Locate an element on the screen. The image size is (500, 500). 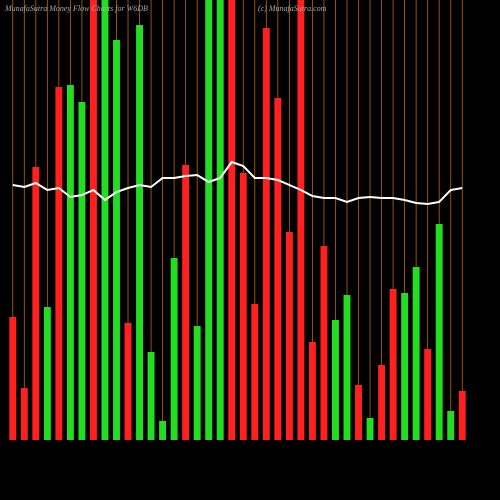
price-line is located at coordinates (237, 183).